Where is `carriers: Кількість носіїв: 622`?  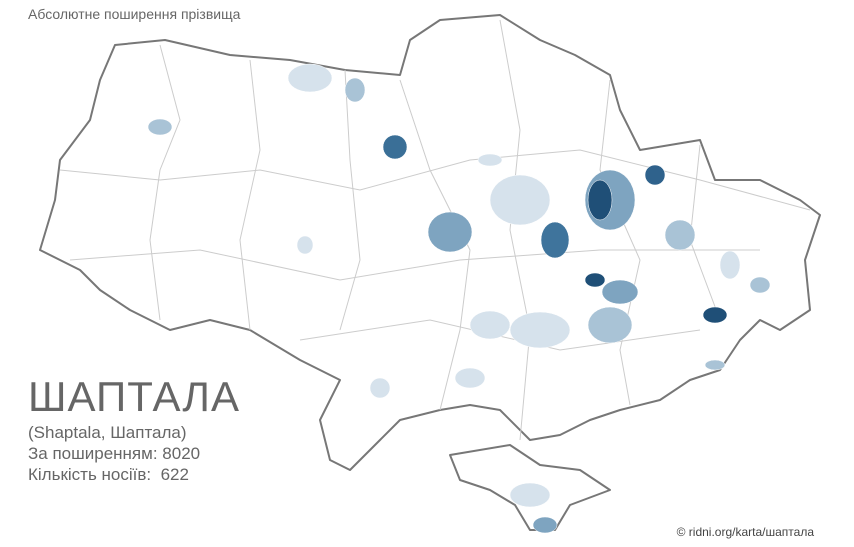
carriers: Кількість носіїв: 622 is located at coordinates (134, 474).